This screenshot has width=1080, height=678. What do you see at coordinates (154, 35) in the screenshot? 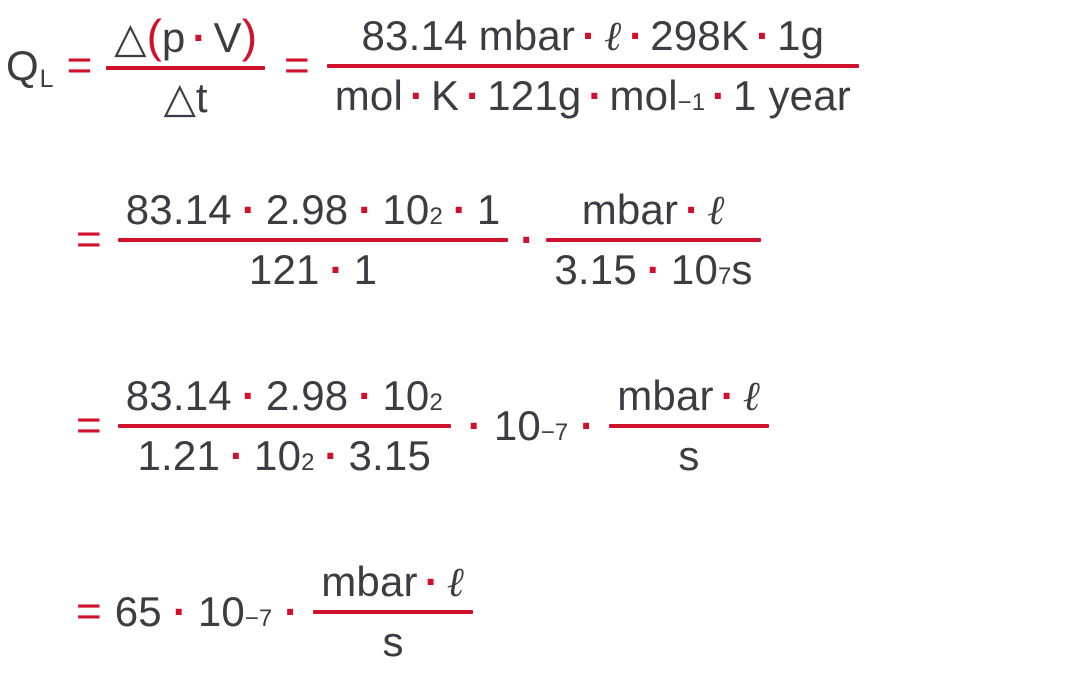
I see `paren-open: (` at bounding box center [154, 35].